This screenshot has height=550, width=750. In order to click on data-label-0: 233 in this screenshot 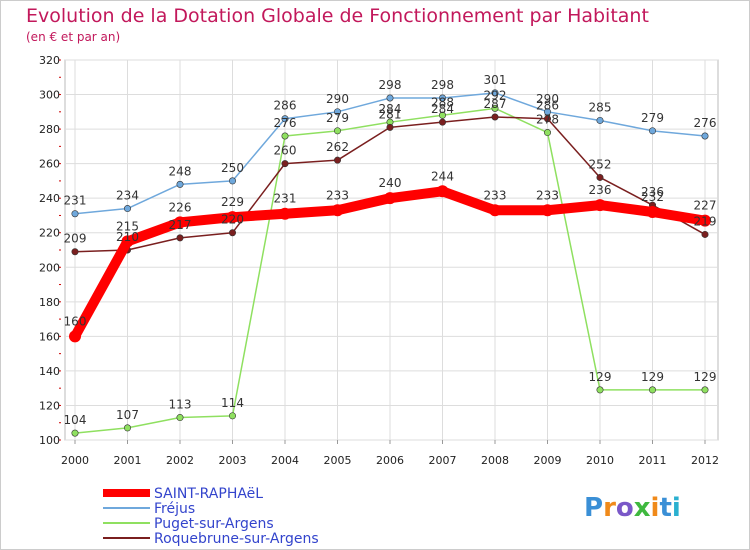, I will do `click(495, 195)`.